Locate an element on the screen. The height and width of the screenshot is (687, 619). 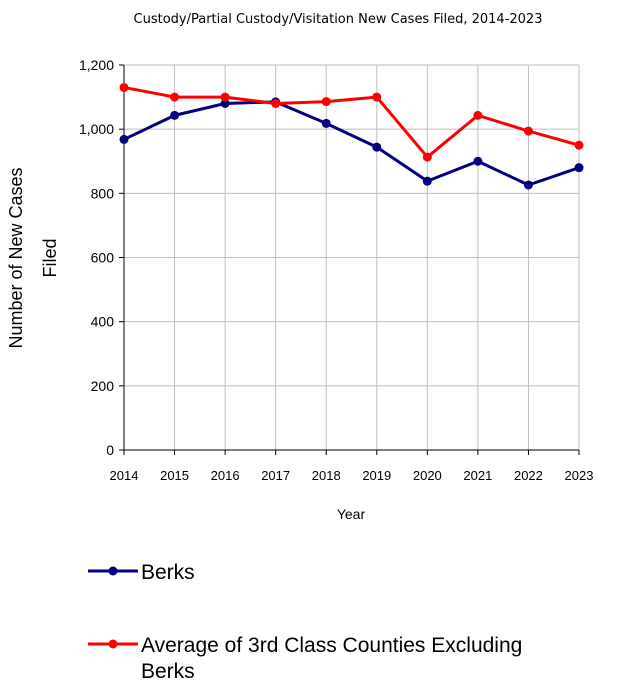
x-axis-title: Year is located at coordinates (351, 514).